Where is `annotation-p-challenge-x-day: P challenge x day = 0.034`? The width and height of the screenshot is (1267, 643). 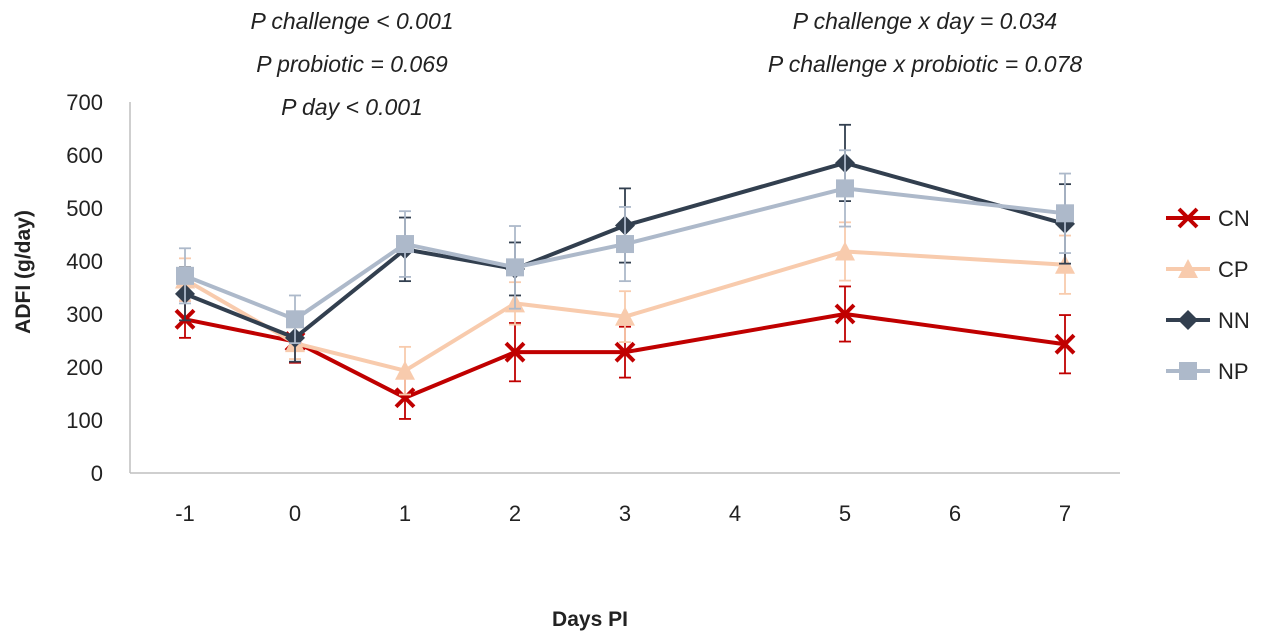
annotation-p-challenge-x-day: P challenge x day = 0.034 is located at coordinates (925, 21).